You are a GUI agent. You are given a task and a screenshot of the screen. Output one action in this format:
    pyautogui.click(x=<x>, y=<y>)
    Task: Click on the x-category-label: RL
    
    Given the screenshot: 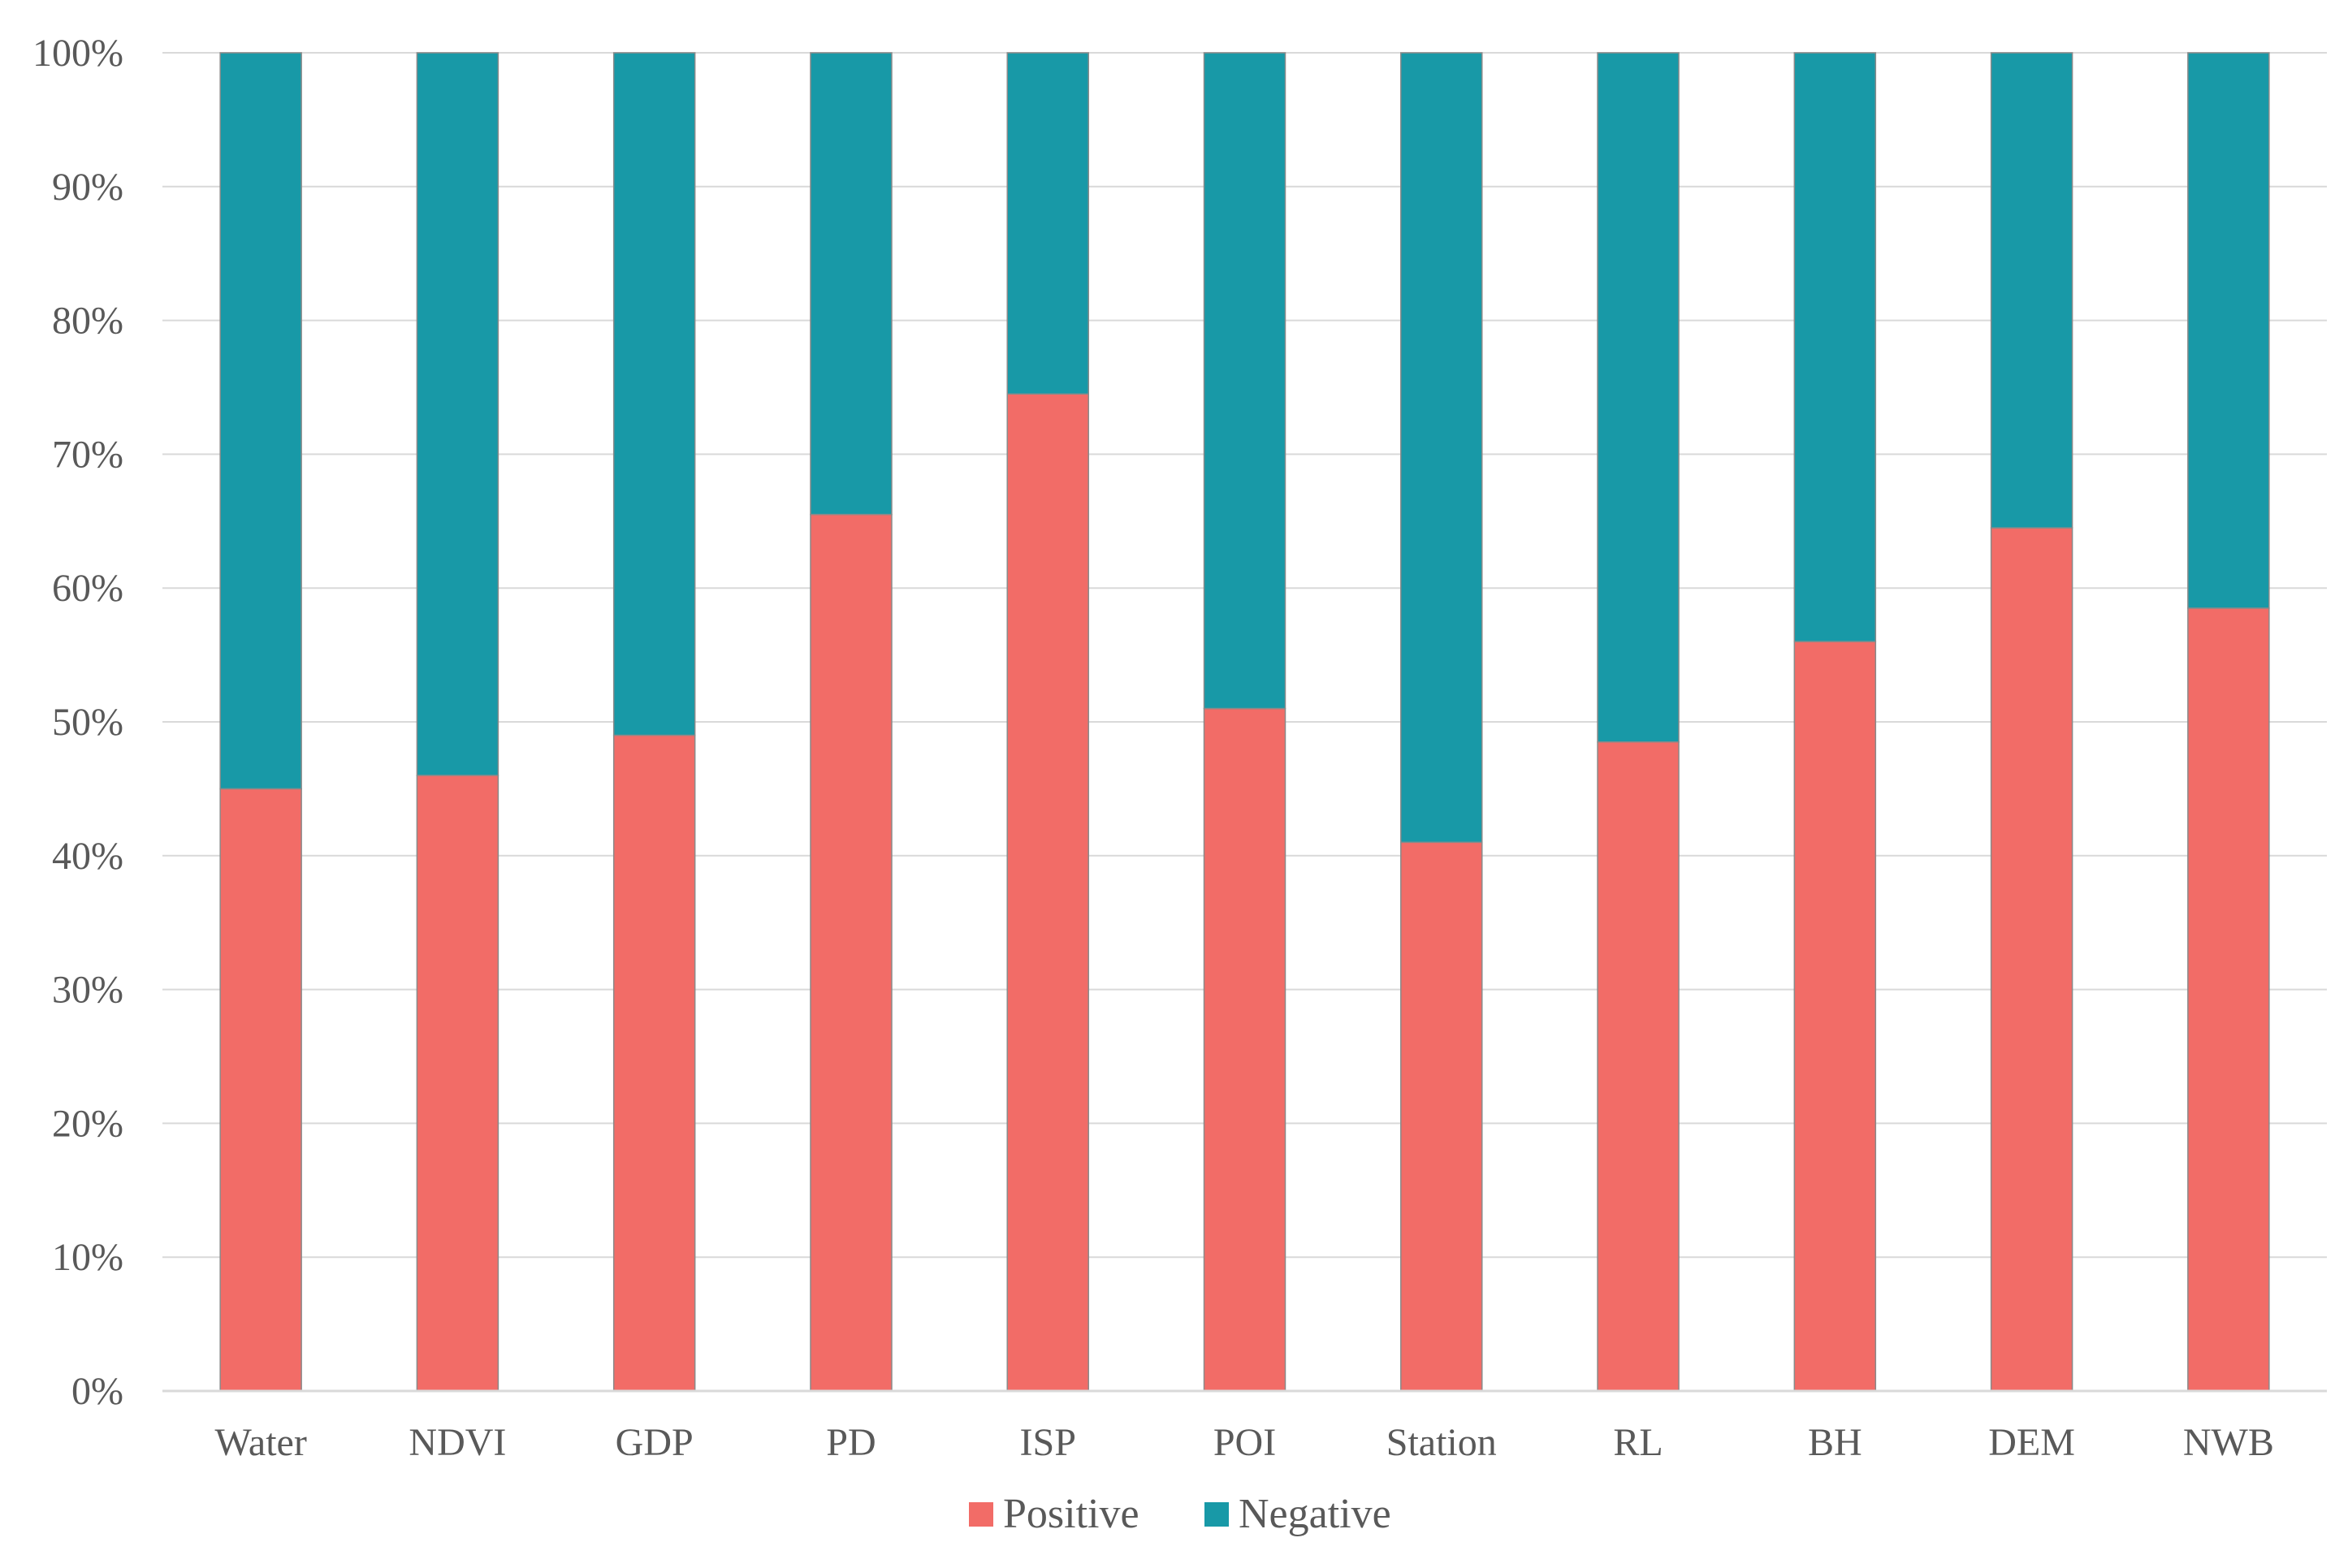 What is the action you would take?
    pyautogui.click(x=1638, y=1442)
    